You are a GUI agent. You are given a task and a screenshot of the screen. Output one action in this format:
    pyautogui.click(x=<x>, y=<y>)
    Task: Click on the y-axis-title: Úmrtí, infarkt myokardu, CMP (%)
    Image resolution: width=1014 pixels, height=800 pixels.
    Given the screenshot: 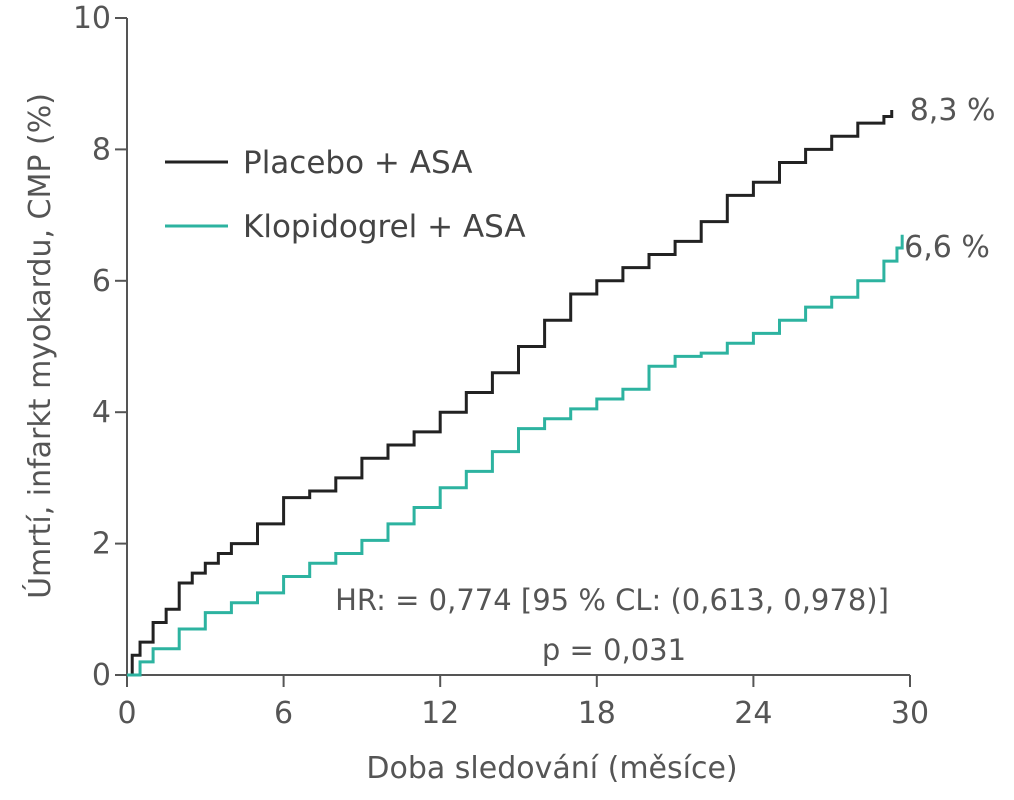 What is the action you would take?
    pyautogui.click(x=39, y=346)
    